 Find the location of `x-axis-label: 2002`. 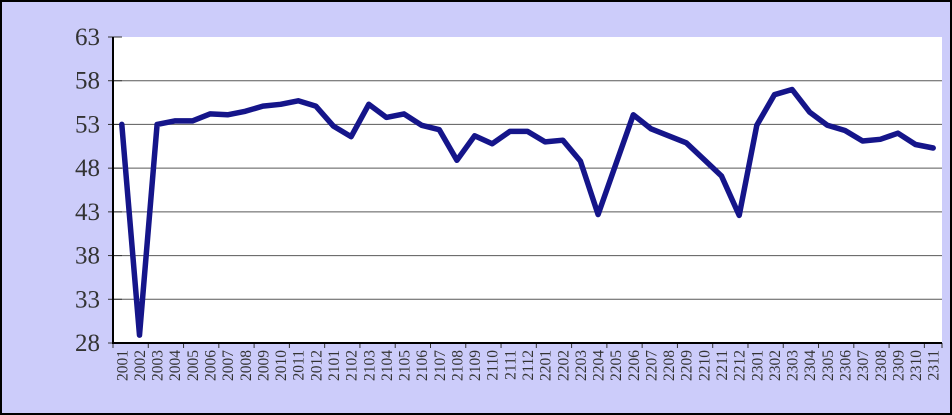

x-axis-label: 2002 is located at coordinates (140, 365).